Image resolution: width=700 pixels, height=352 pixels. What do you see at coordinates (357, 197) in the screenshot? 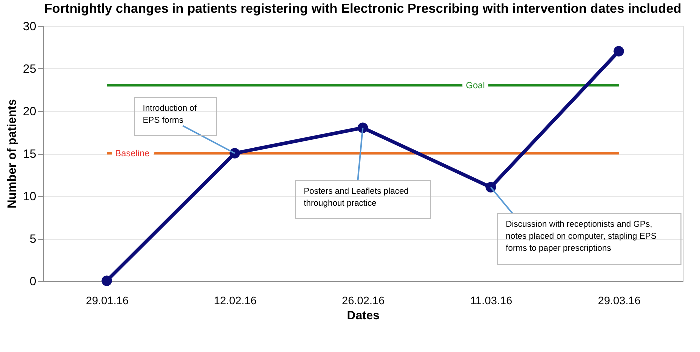
I see `annotation: Posters and Leaflets placed throughout practice` at bounding box center [357, 197].